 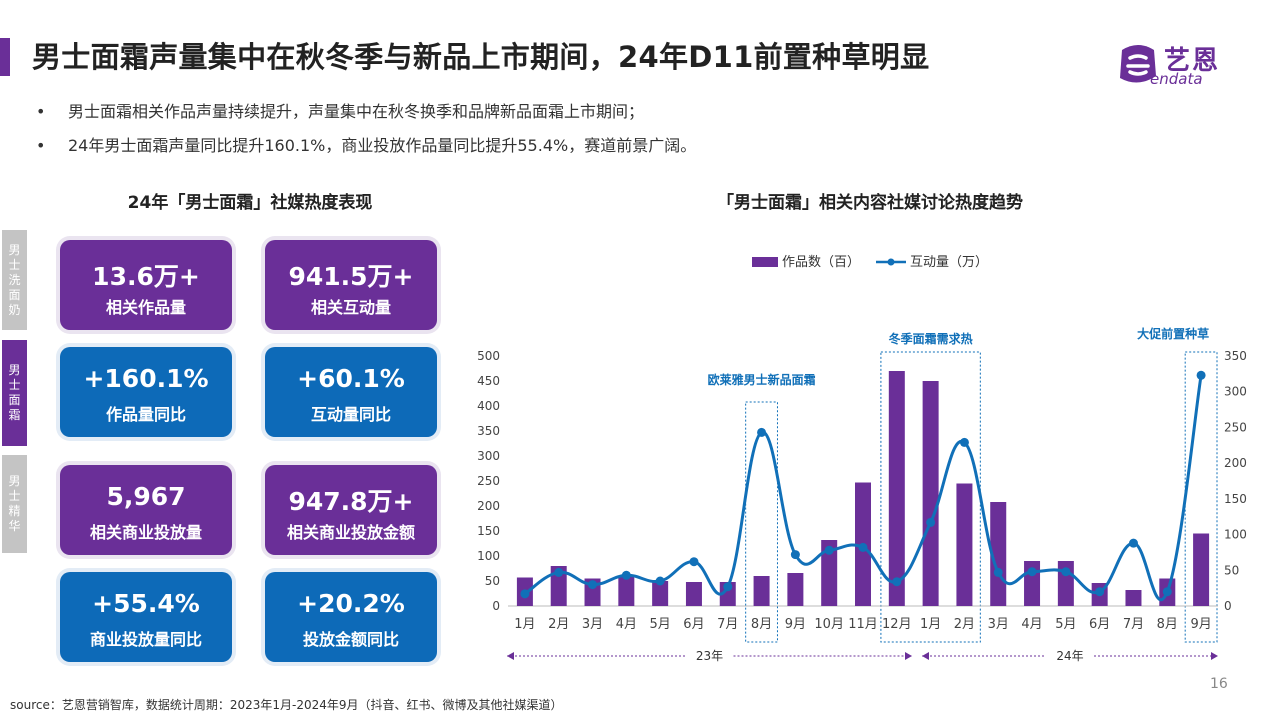 I want to click on stats-heading: 24年「男士面霜」社媒热度表现, so click(x=250, y=203).